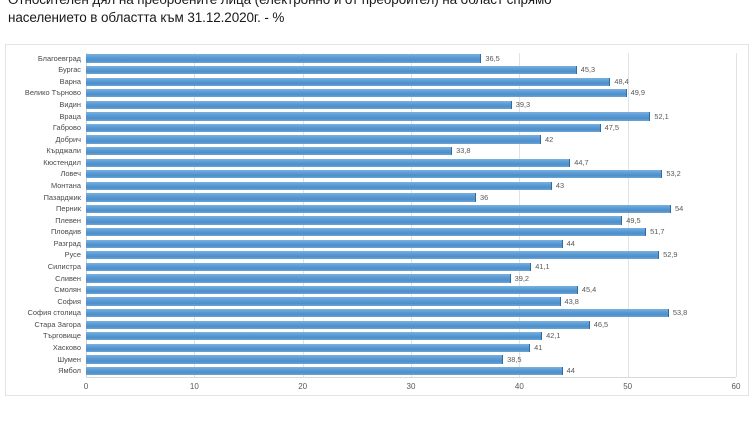  Describe the element at coordinates (69, 371) in the screenshot. I see `category-label: Ямбол` at that location.